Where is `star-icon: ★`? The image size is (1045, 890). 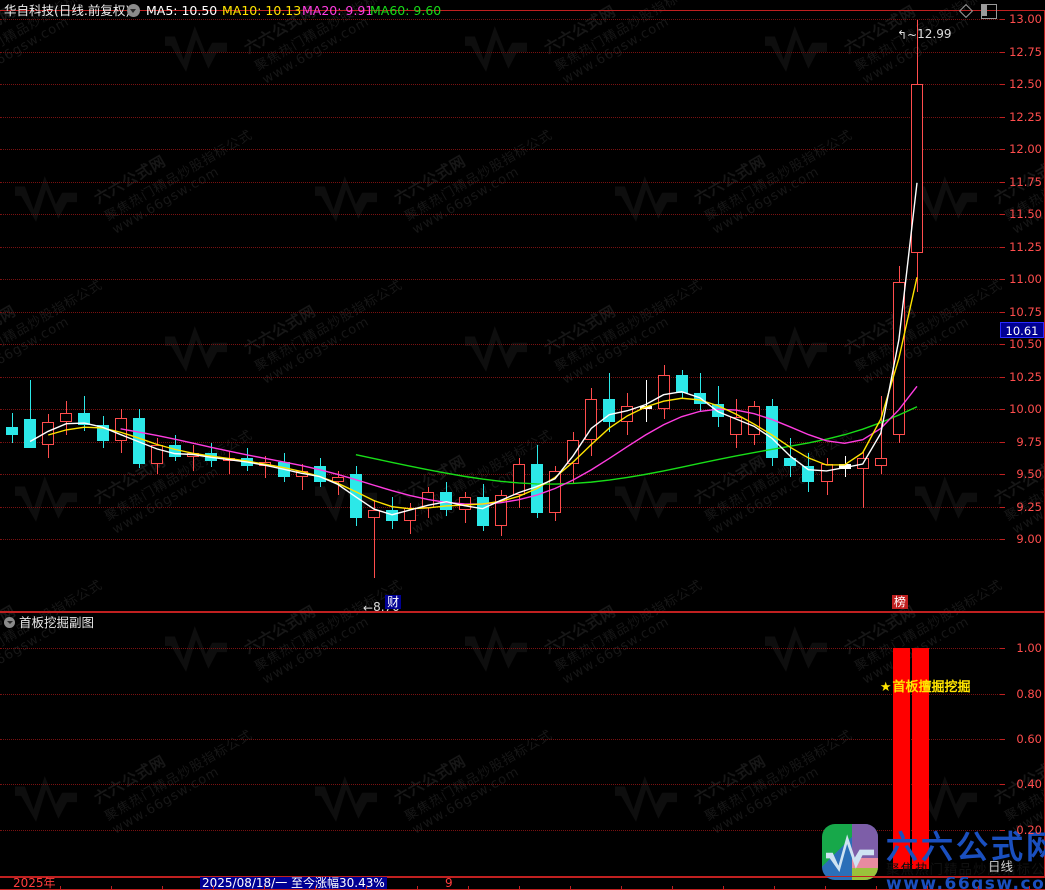 star-icon: ★ is located at coordinates (885, 687).